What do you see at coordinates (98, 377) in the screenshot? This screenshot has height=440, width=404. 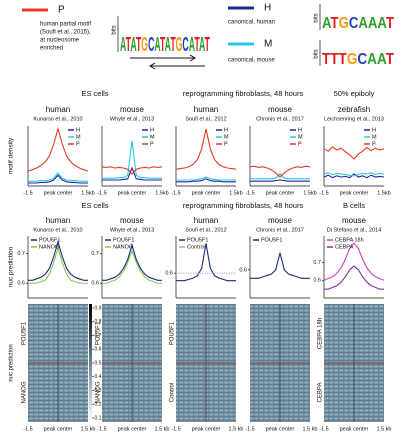 I see `colorbar-tick-label: 0.4` at bounding box center [98, 377].